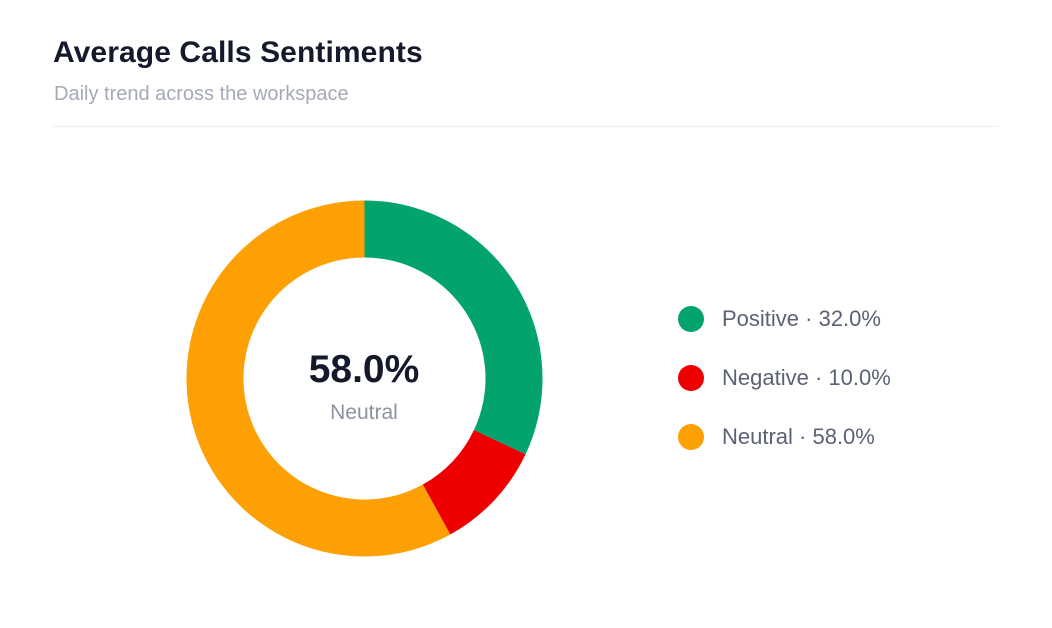 Image resolution: width=1052 pixels, height=628 pixels. Describe the element at coordinates (364, 369) in the screenshot. I see `donut-center-value: 58.0%` at that location.